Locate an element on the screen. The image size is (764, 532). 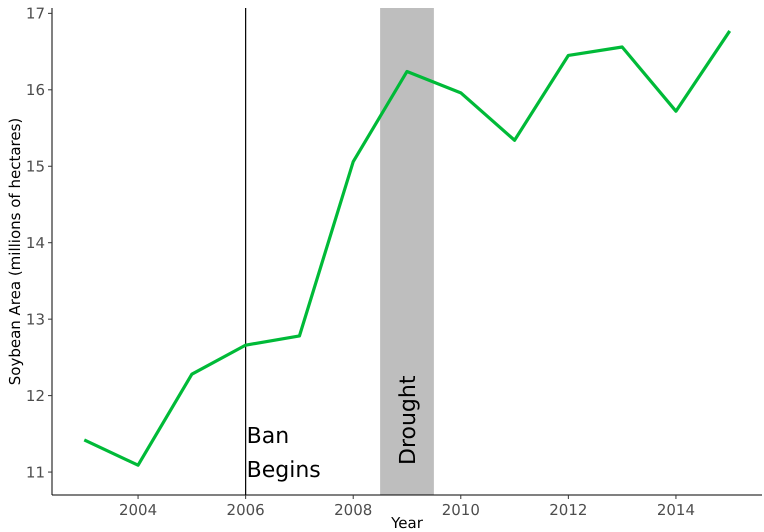
x-axis-title: Year is located at coordinates (407, 523).